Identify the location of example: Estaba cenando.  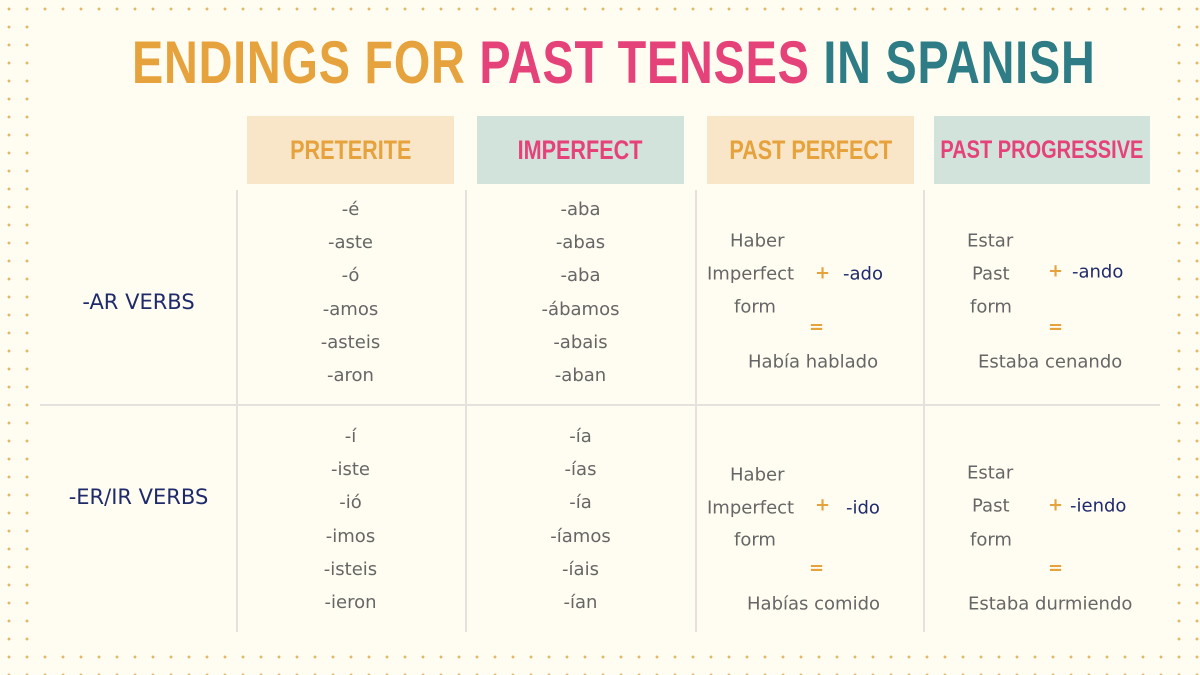
(1050, 362).